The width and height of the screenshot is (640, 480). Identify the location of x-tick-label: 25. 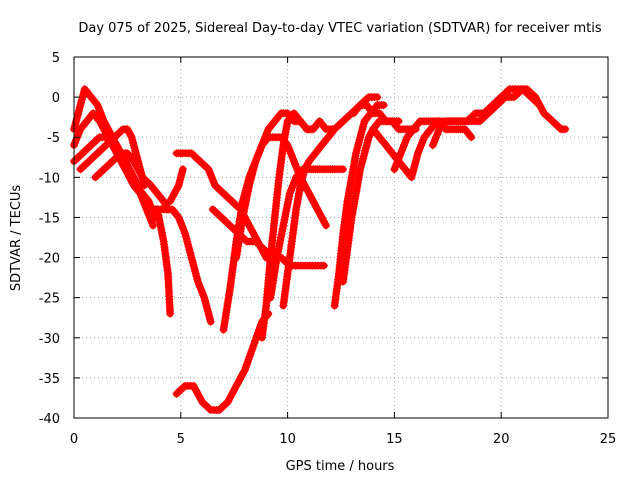
(608, 439).